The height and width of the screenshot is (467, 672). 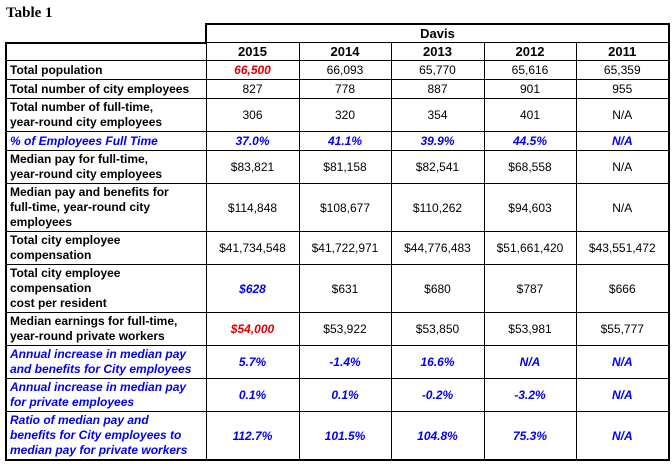 I want to click on cell-value: 778, so click(x=345, y=89).